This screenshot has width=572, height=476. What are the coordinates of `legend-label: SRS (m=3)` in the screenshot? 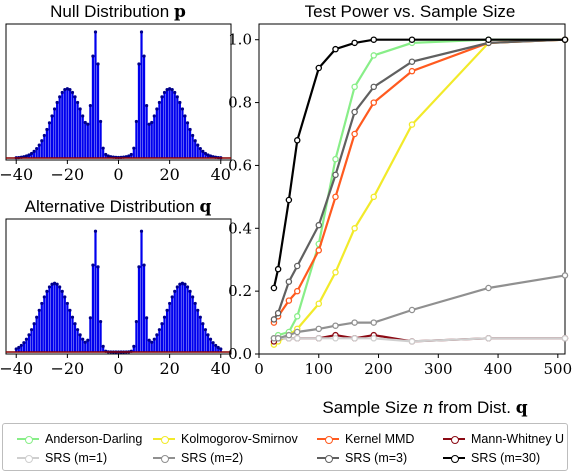 It's located at (376, 458).